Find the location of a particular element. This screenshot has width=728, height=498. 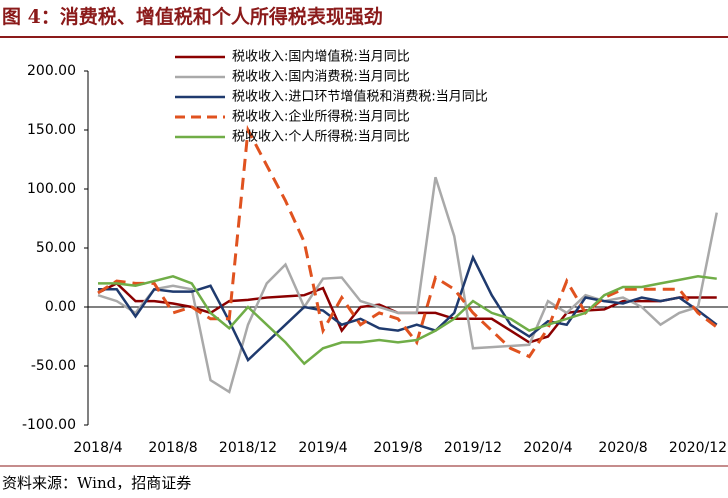

x-tick-label: 2020/4 is located at coordinates (547, 448).